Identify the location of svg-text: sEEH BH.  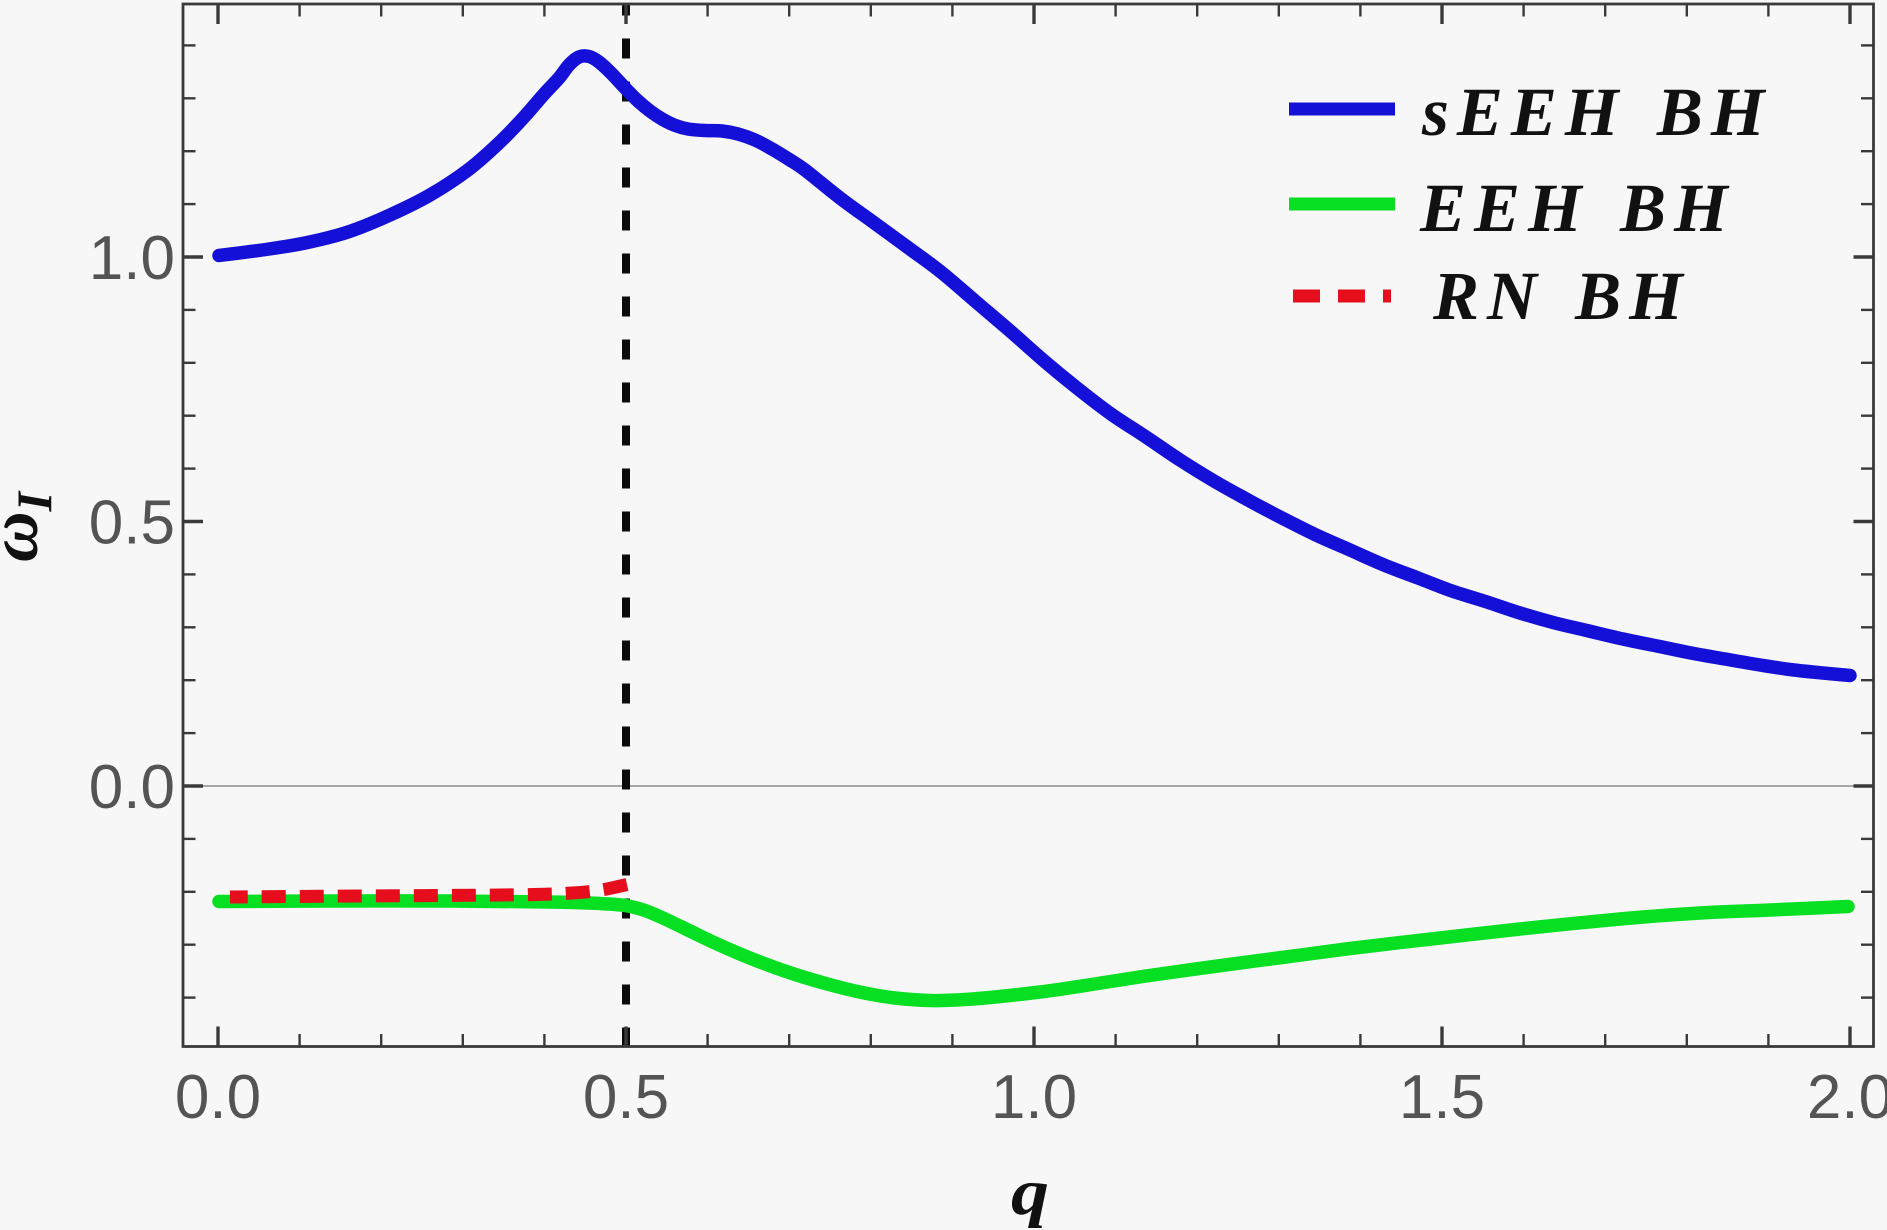
(1597, 112).